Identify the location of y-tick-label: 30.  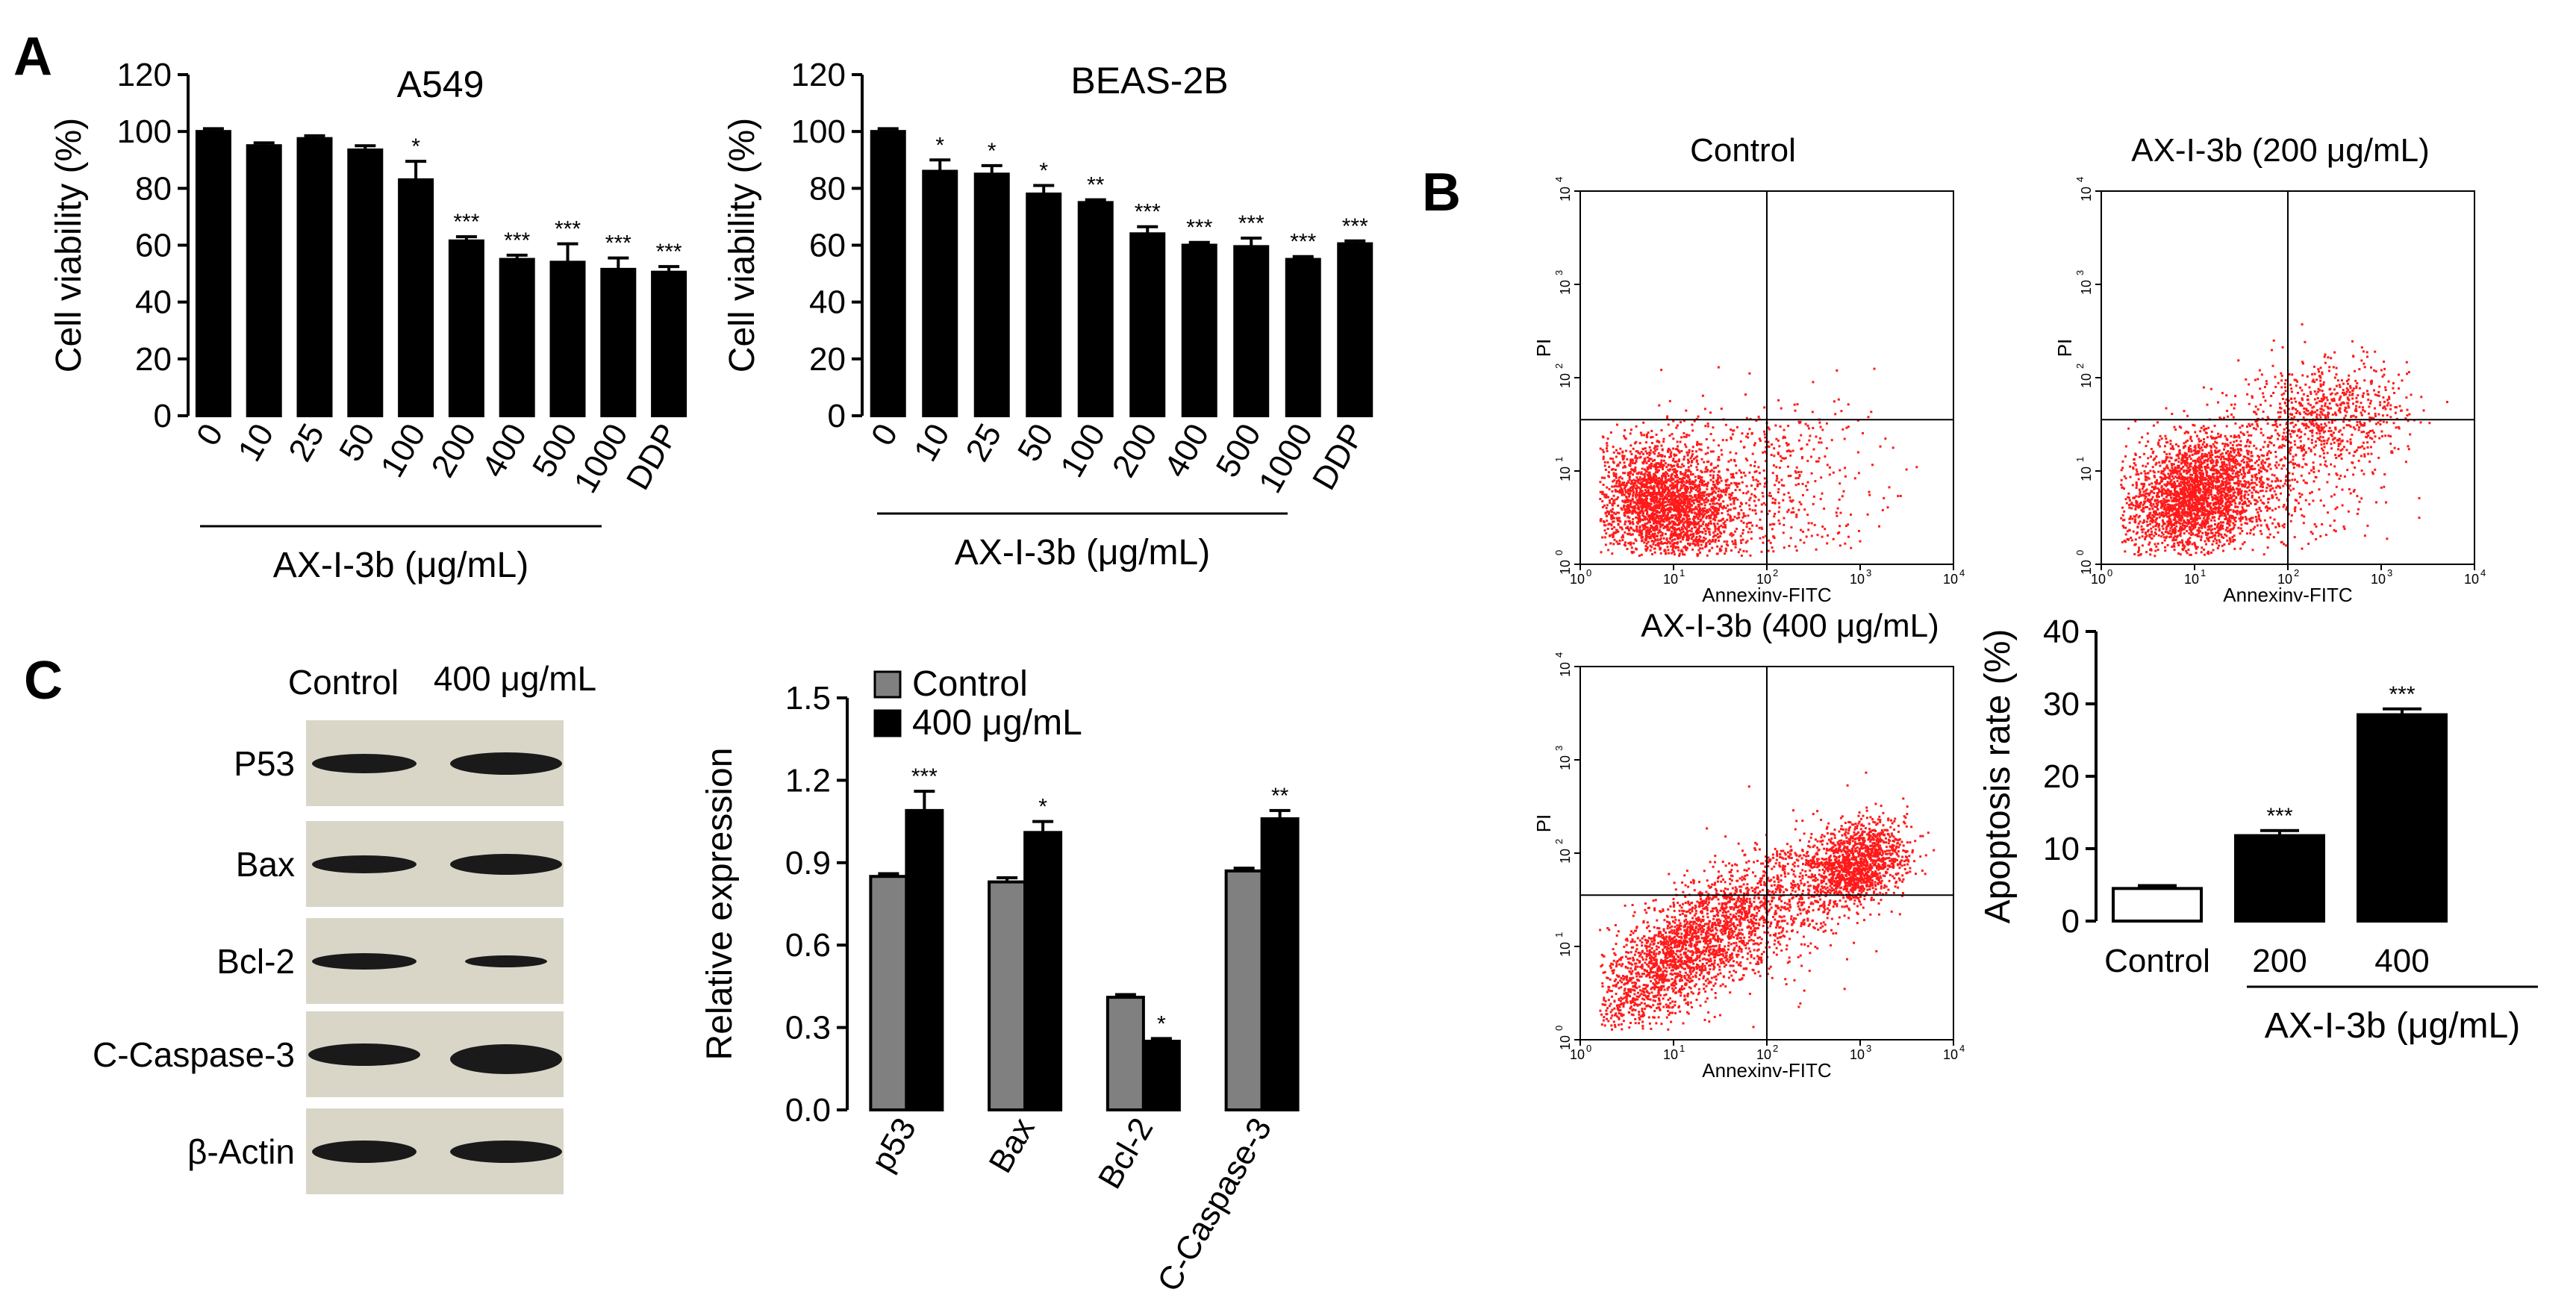
(2061, 705).